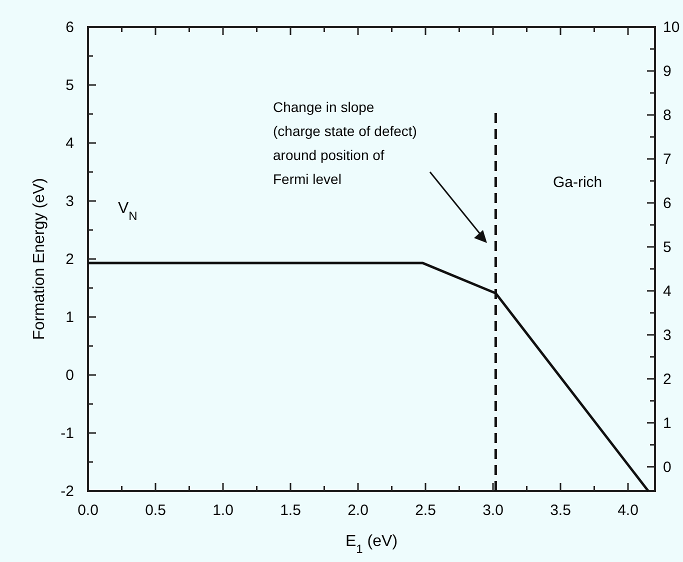 The height and width of the screenshot is (562, 683). What do you see at coordinates (345, 143) in the screenshot?
I see `annotation: Change in slope (charge state of defect) around position of Fermi level` at bounding box center [345, 143].